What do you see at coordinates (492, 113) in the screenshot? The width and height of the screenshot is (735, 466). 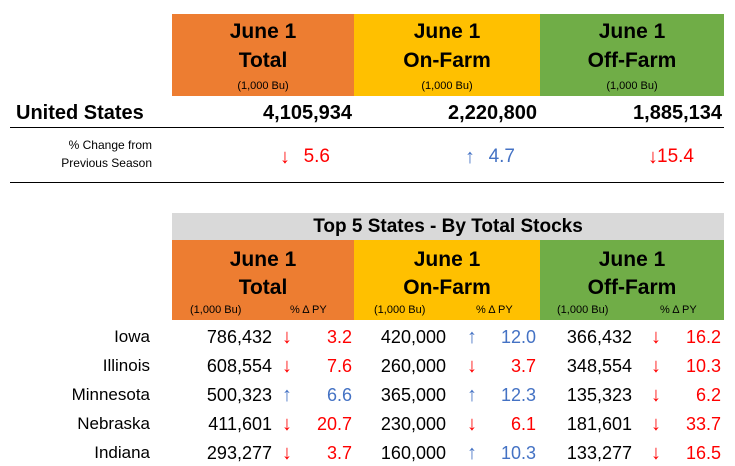 I see `us-on-farm-value: 2,220,800` at bounding box center [492, 113].